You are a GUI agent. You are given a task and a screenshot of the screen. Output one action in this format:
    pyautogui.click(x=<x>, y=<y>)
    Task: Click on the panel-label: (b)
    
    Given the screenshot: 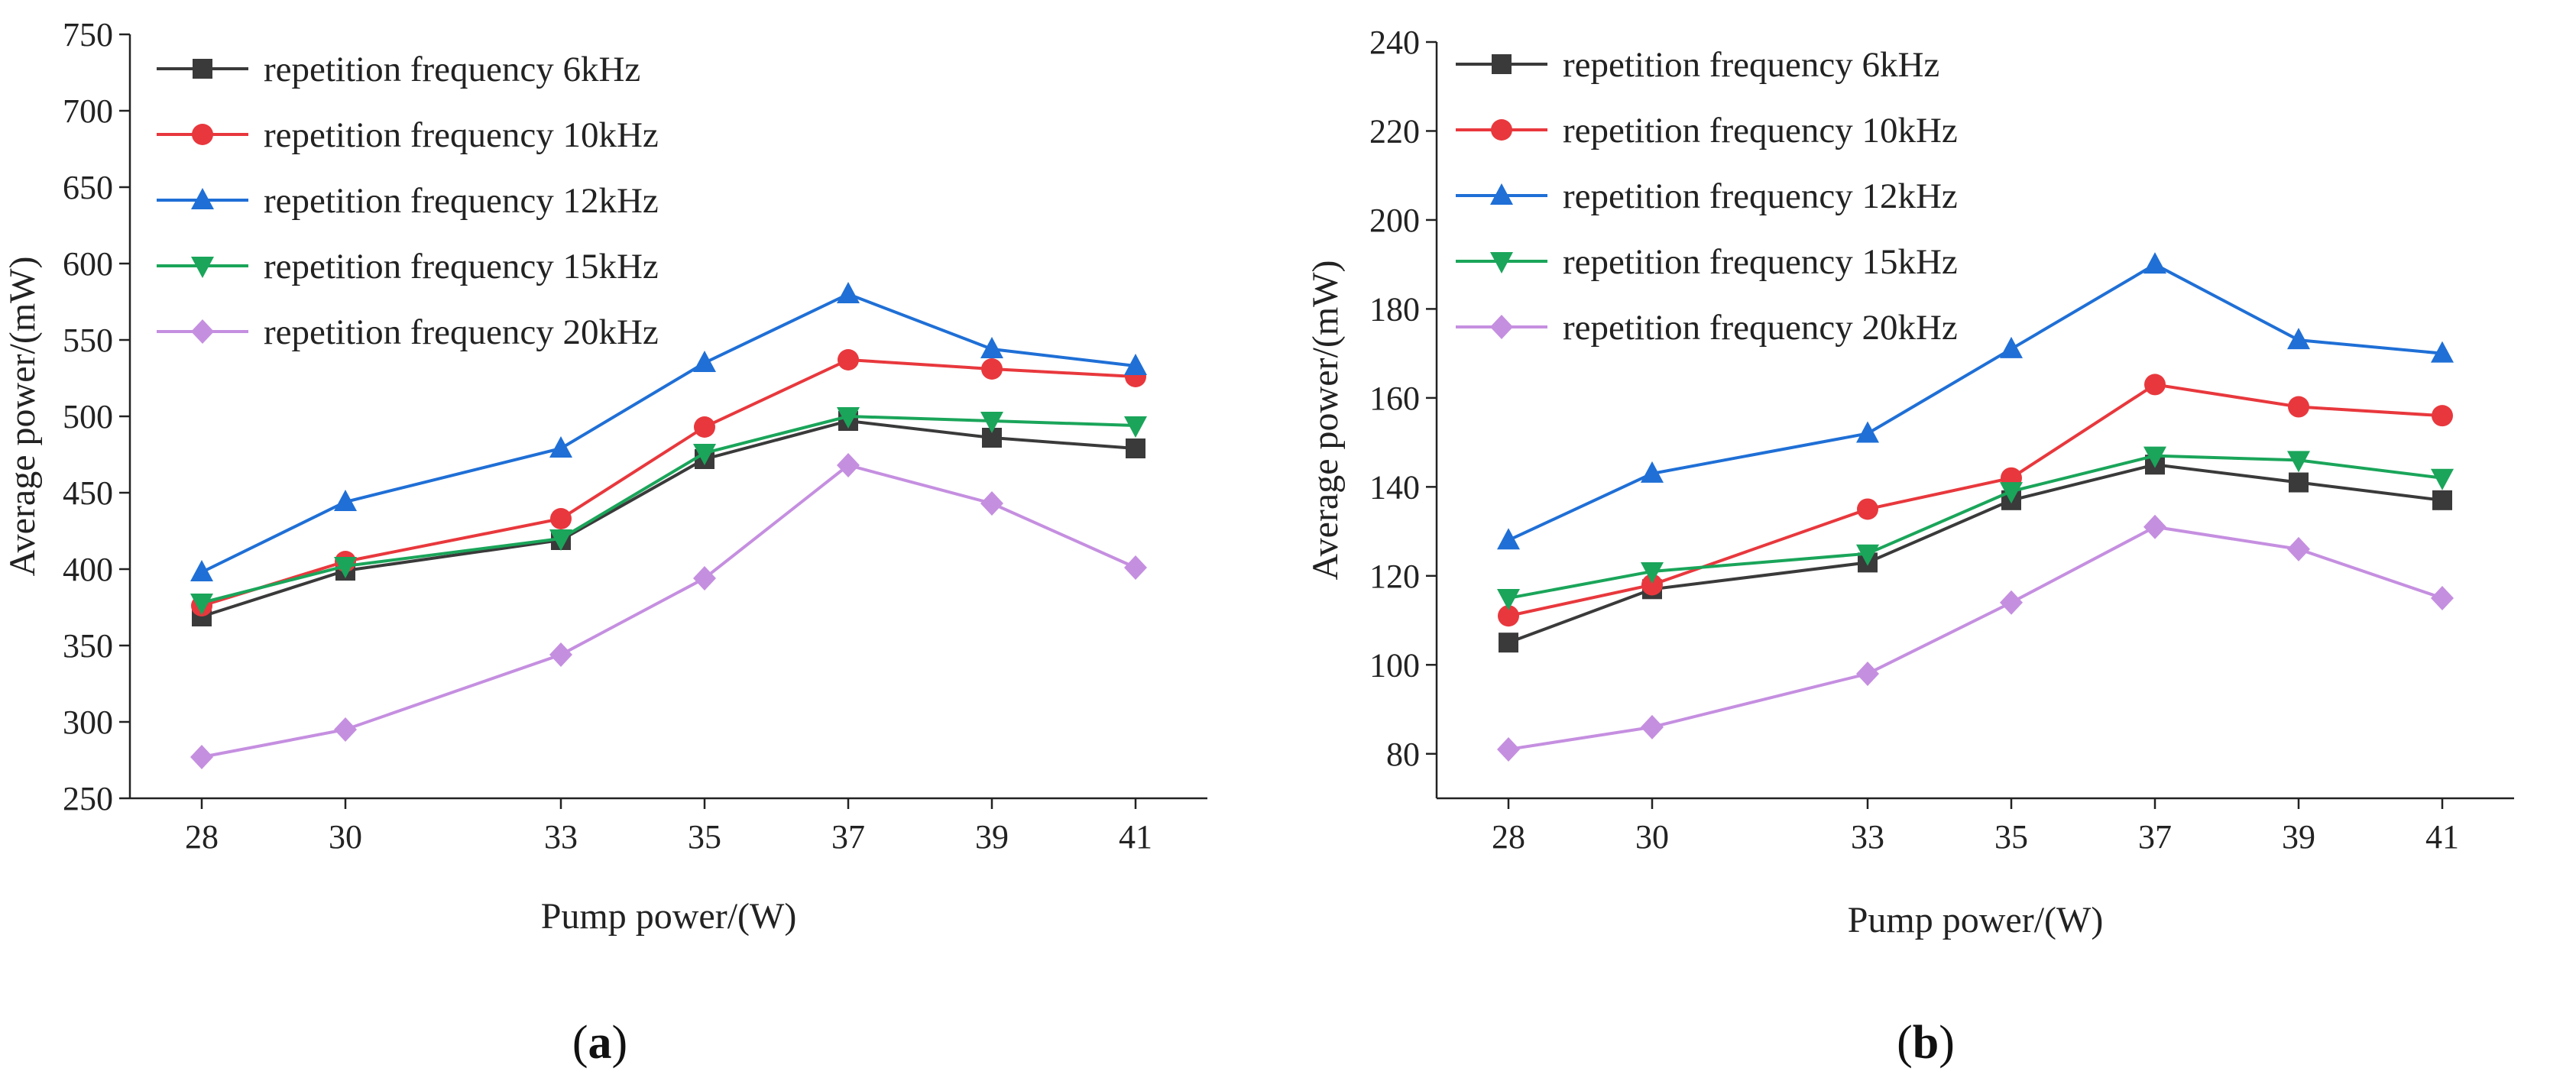 What is the action you would take?
    pyautogui.click(x=1926, y=1043)
    